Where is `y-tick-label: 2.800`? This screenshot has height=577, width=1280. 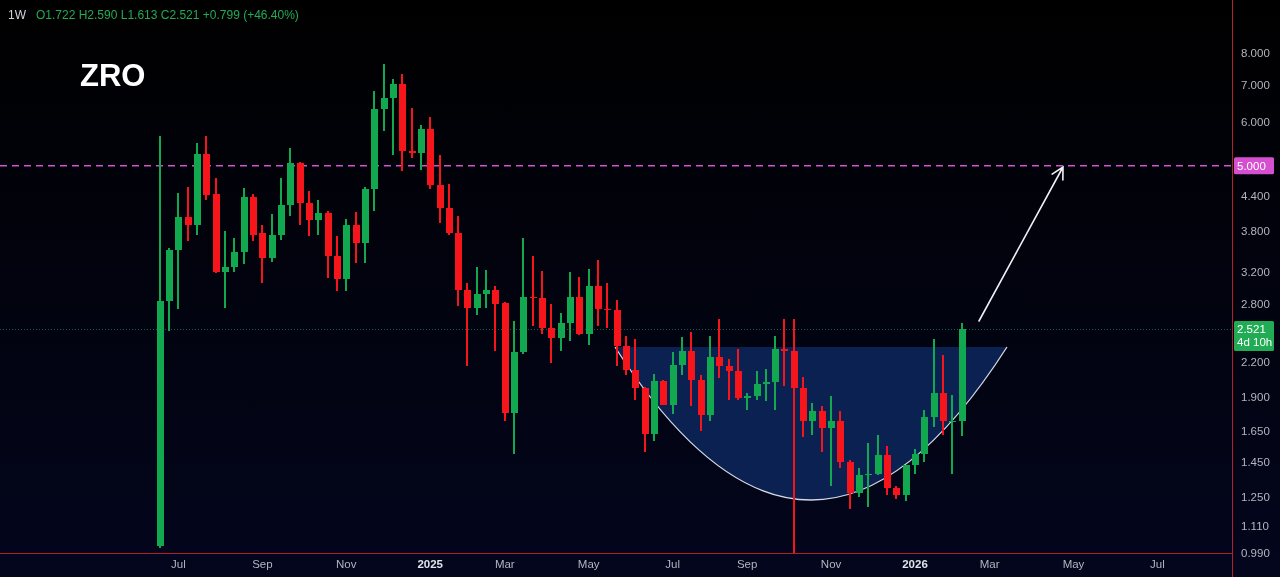
y-tick-label: 2.800 is located at coordinates (1255, 304).